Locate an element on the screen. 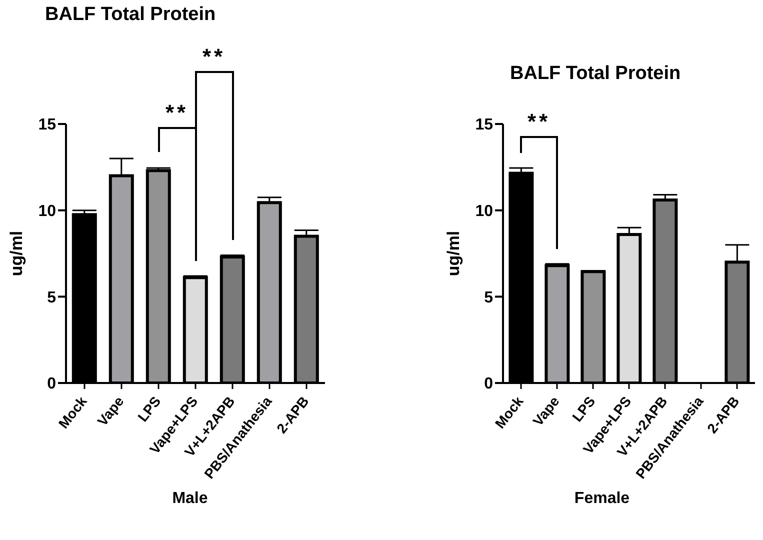  x-axis-title: Male is located at coordinates (190, 499).